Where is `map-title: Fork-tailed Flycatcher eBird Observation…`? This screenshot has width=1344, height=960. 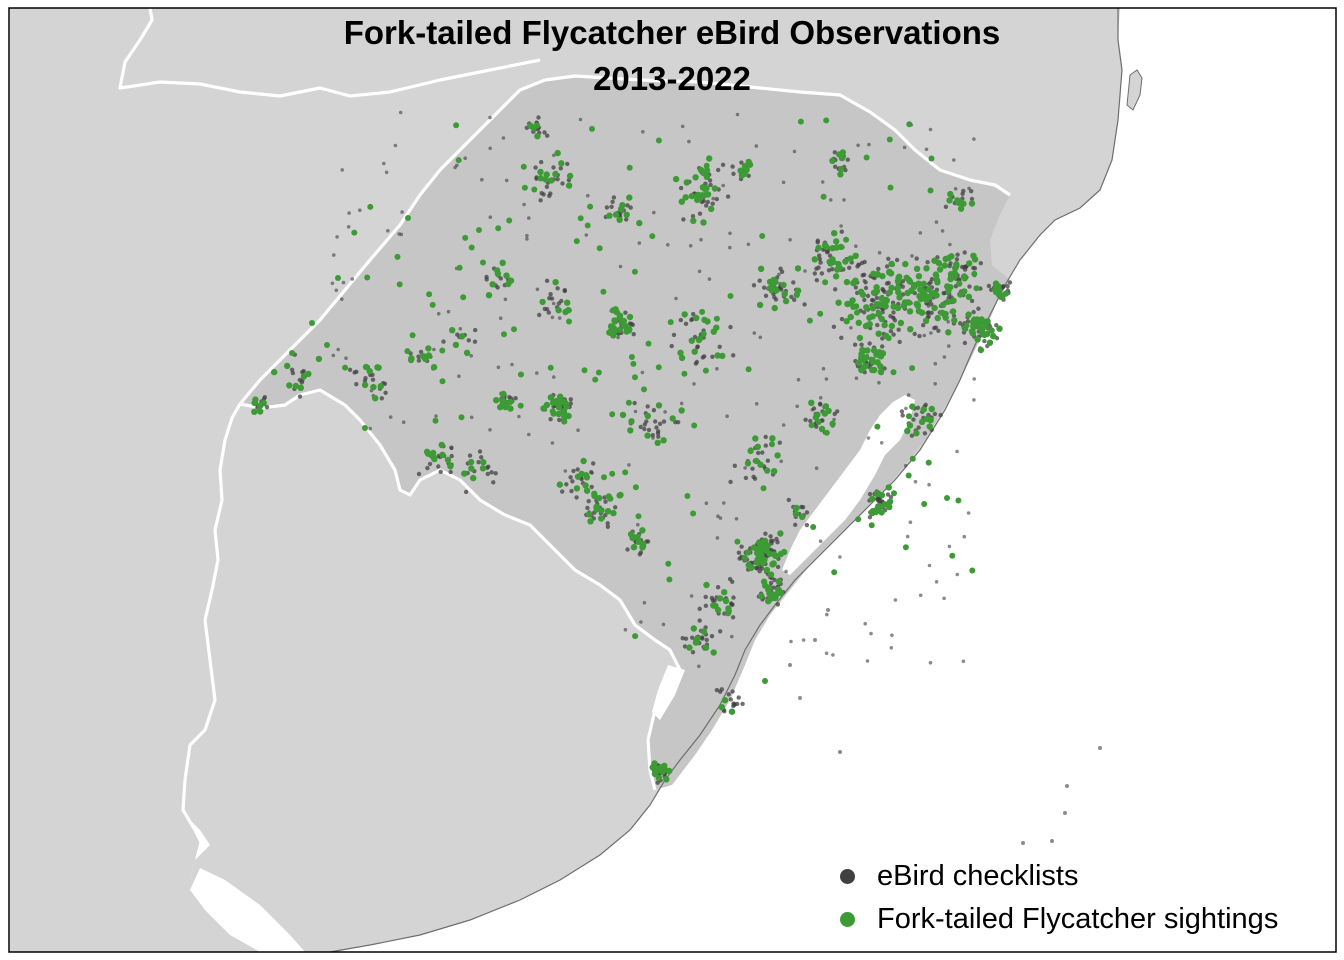
map-title: Fork-tailed Flycatcher eBird Observation… is located at coordinates (672, 32).